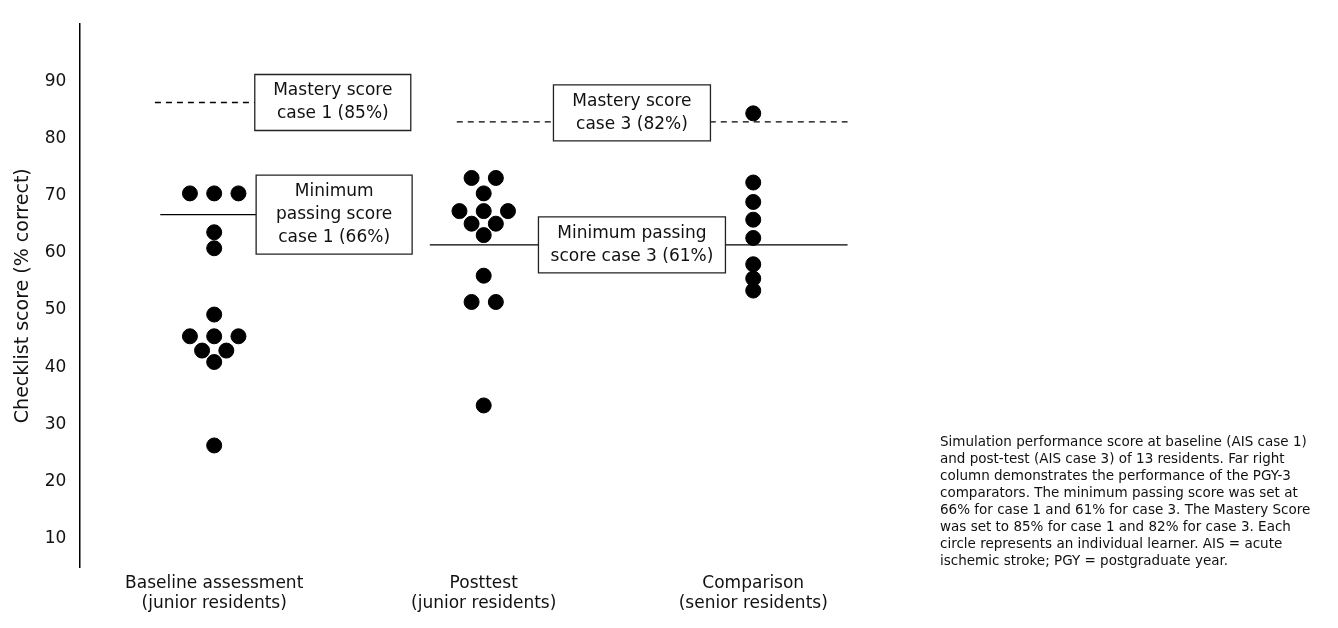  I want to click on y-tick-label: 50, so click(55, 308).